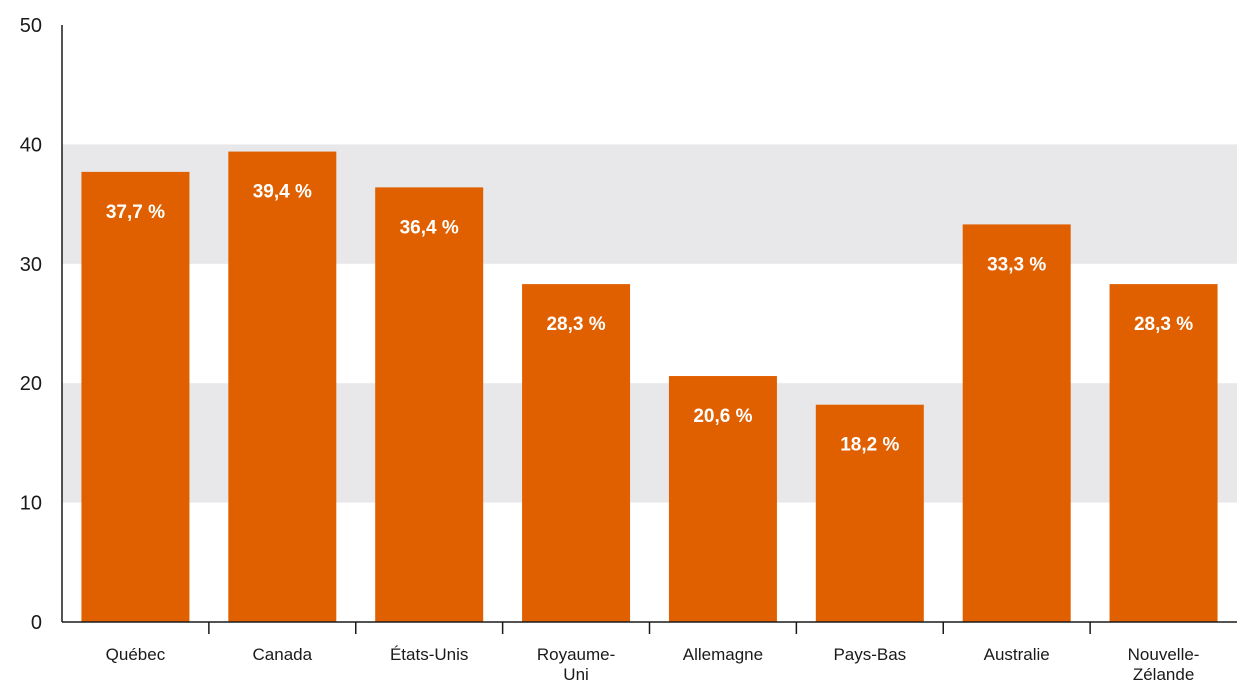 The image size is (1237, 684). Describe the element at coordinates (31, 384) in the screenshot. I see `y-tick-label: 20` at that location.